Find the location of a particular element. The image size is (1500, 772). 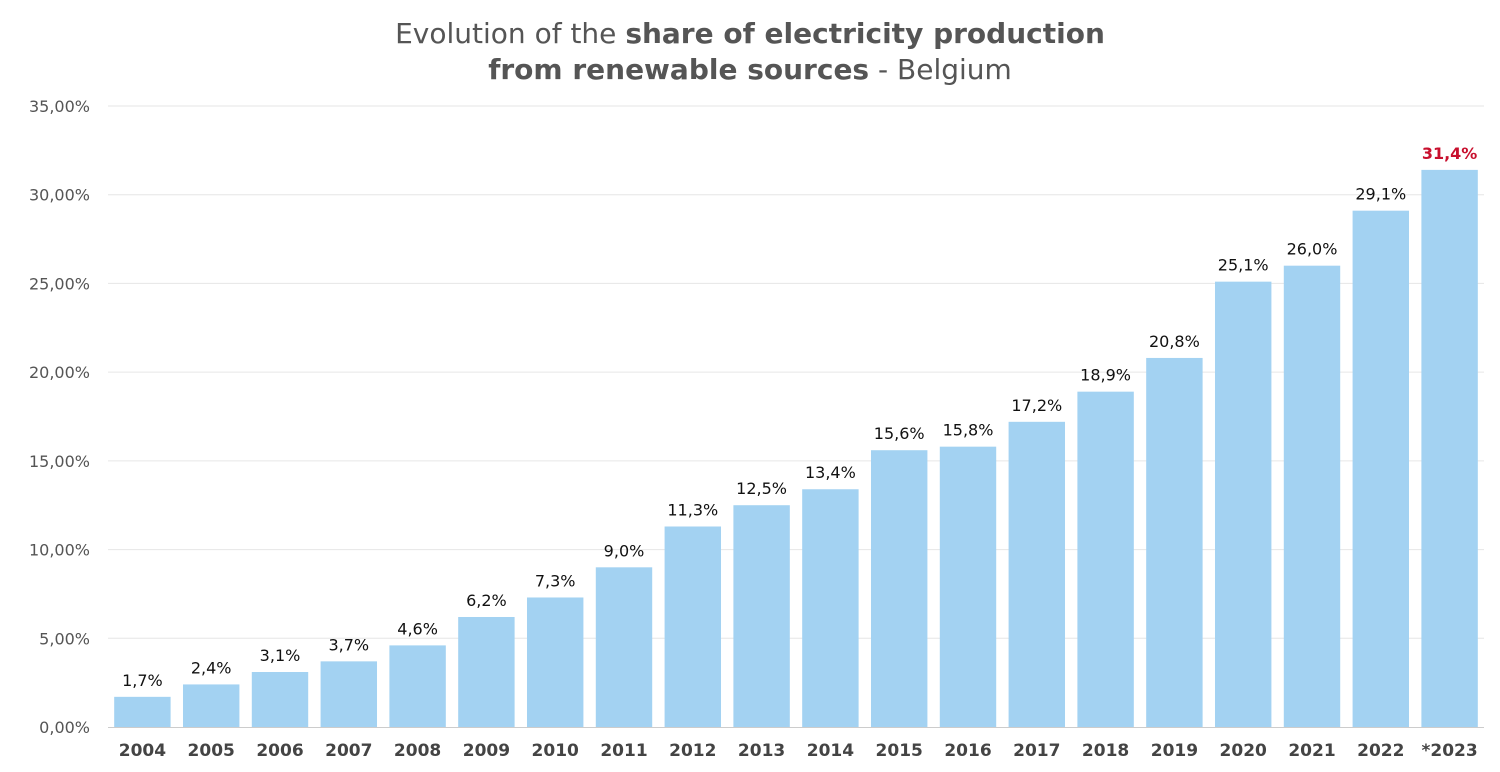

data-label: 31,4% is located at coordinates (1450, 153).